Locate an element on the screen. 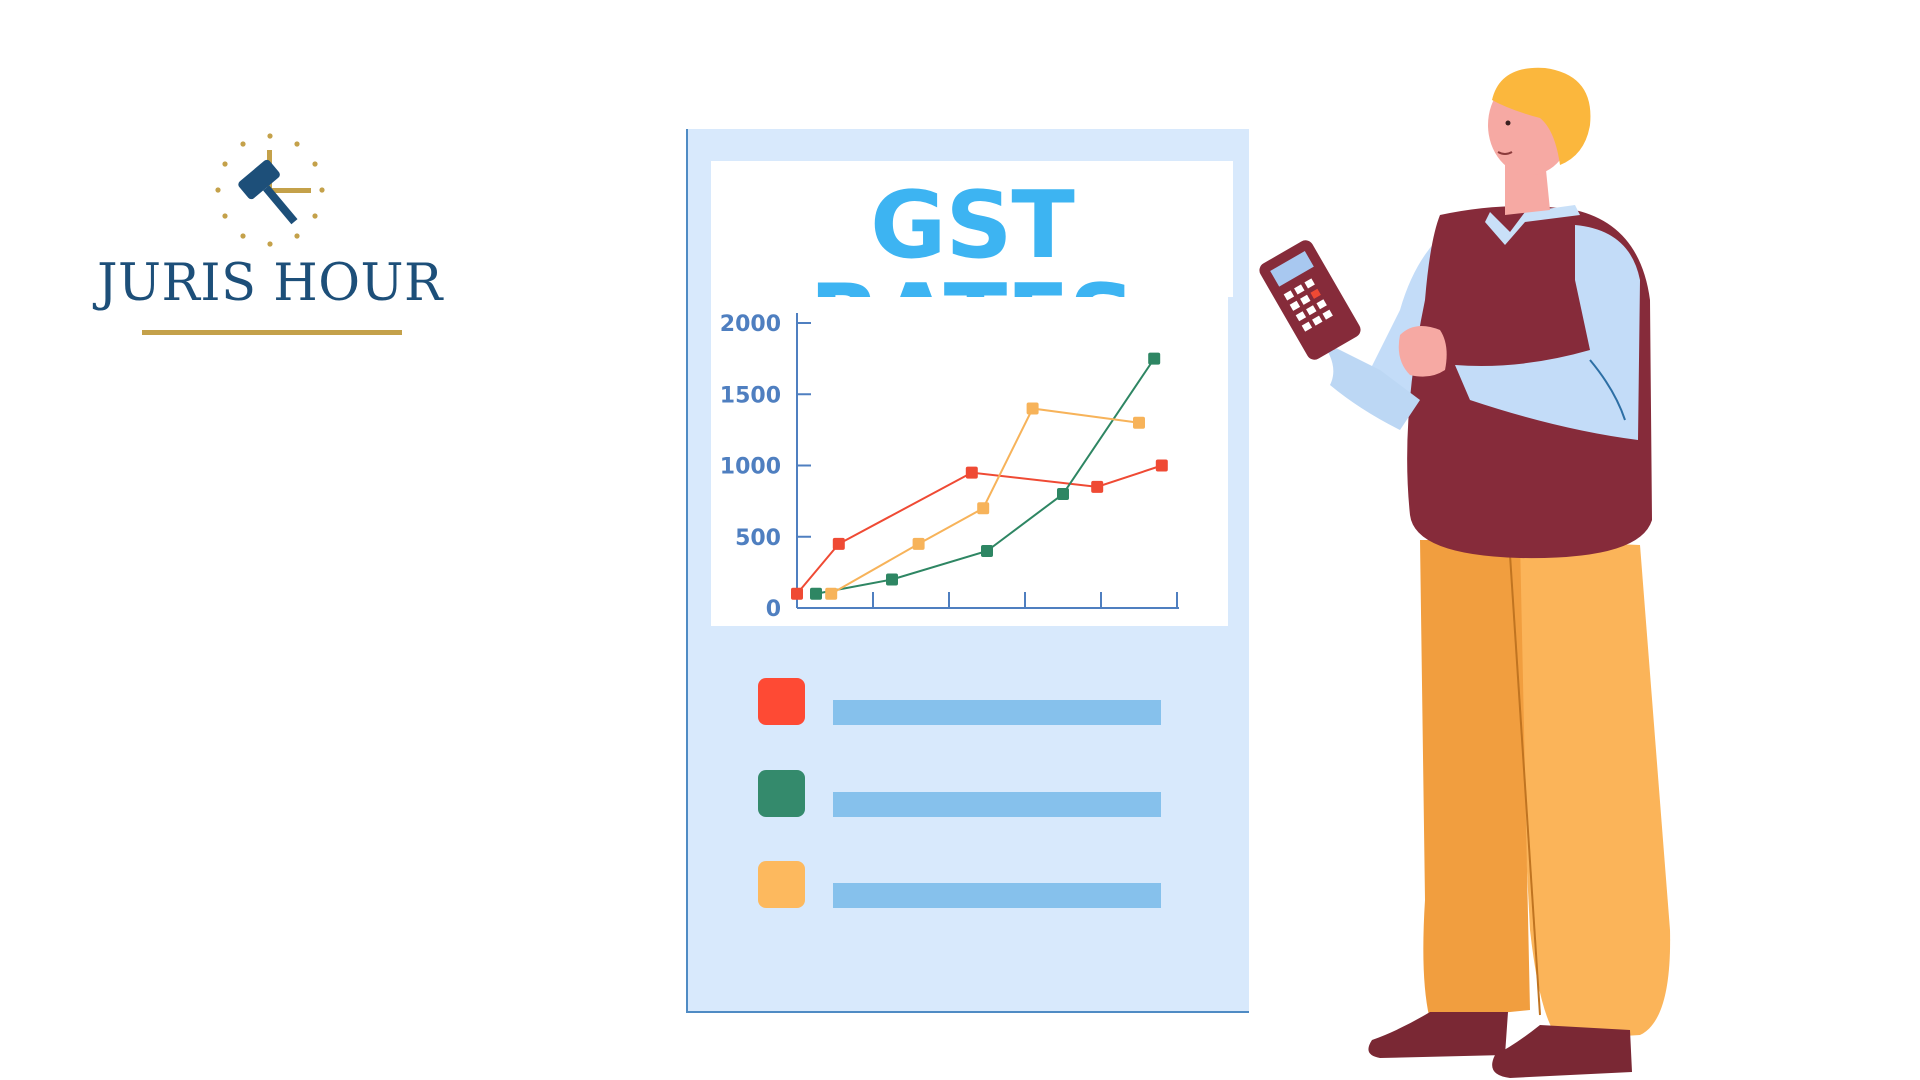  y-tick-label: 1000 is located at coordinates (750, 467).